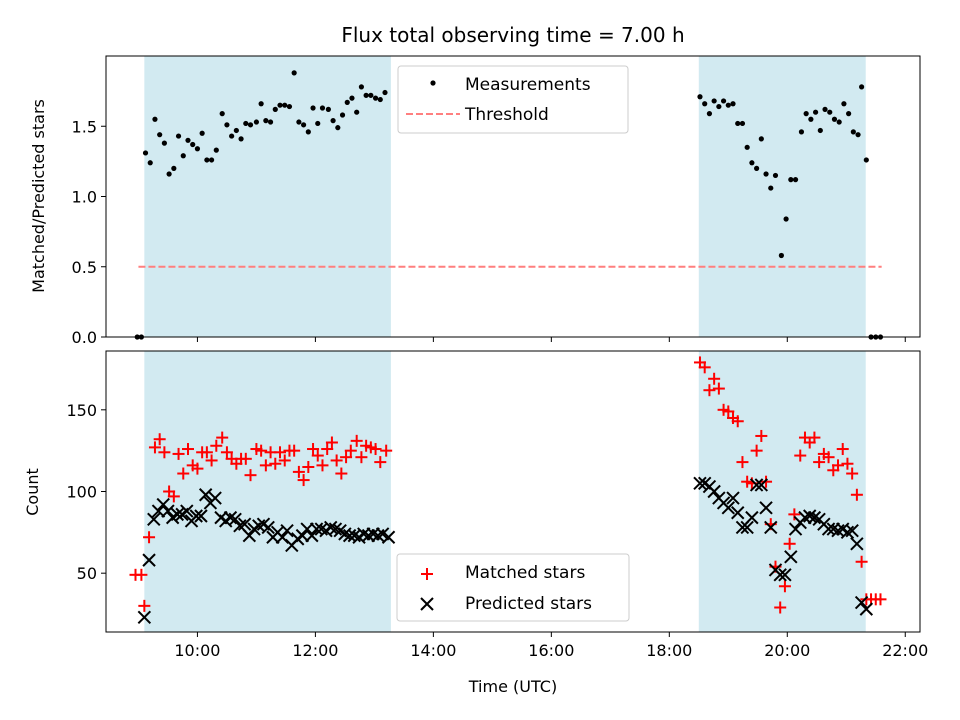  Describe the element at coordinates (84, 337) in the screenshot. I see `y-tick-label-0: 0.0` at that location.